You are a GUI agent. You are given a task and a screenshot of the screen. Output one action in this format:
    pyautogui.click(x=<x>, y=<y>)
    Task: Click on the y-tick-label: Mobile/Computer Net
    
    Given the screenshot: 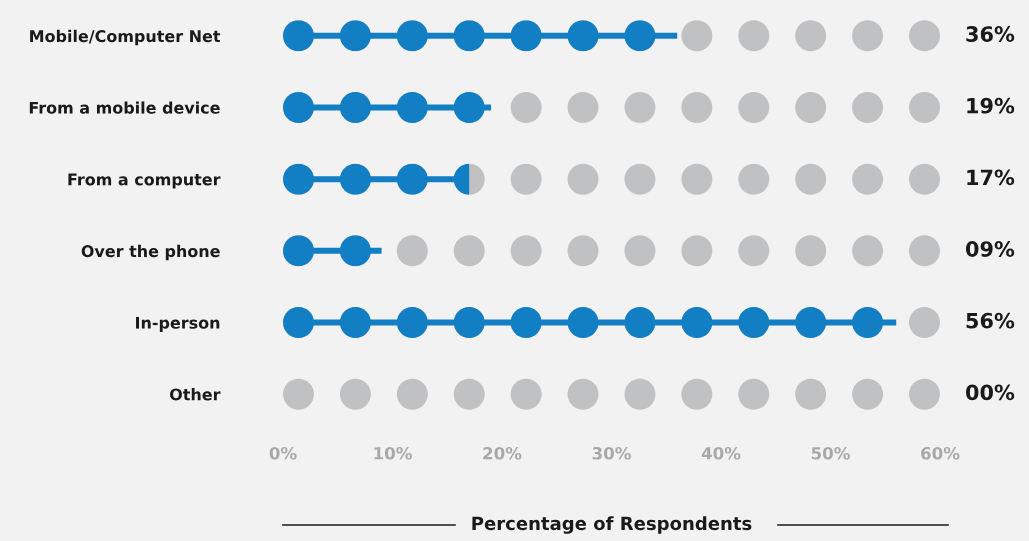 What is the action you would take?
    pyautogui.click(x=125, y=37)
    